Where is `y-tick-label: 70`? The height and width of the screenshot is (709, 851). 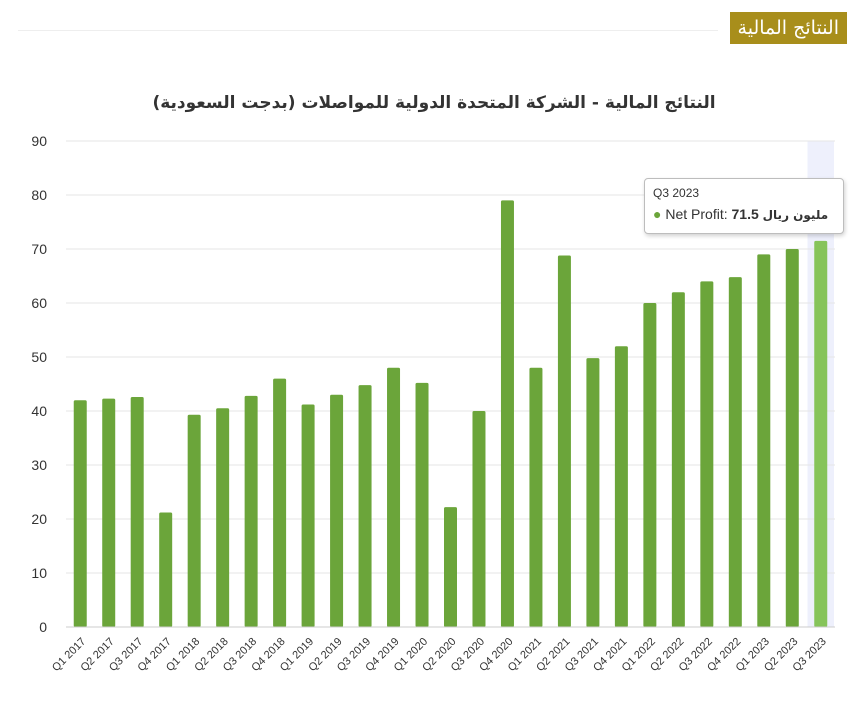
y-tick-label: 70 is located at coordinates (39, 249).